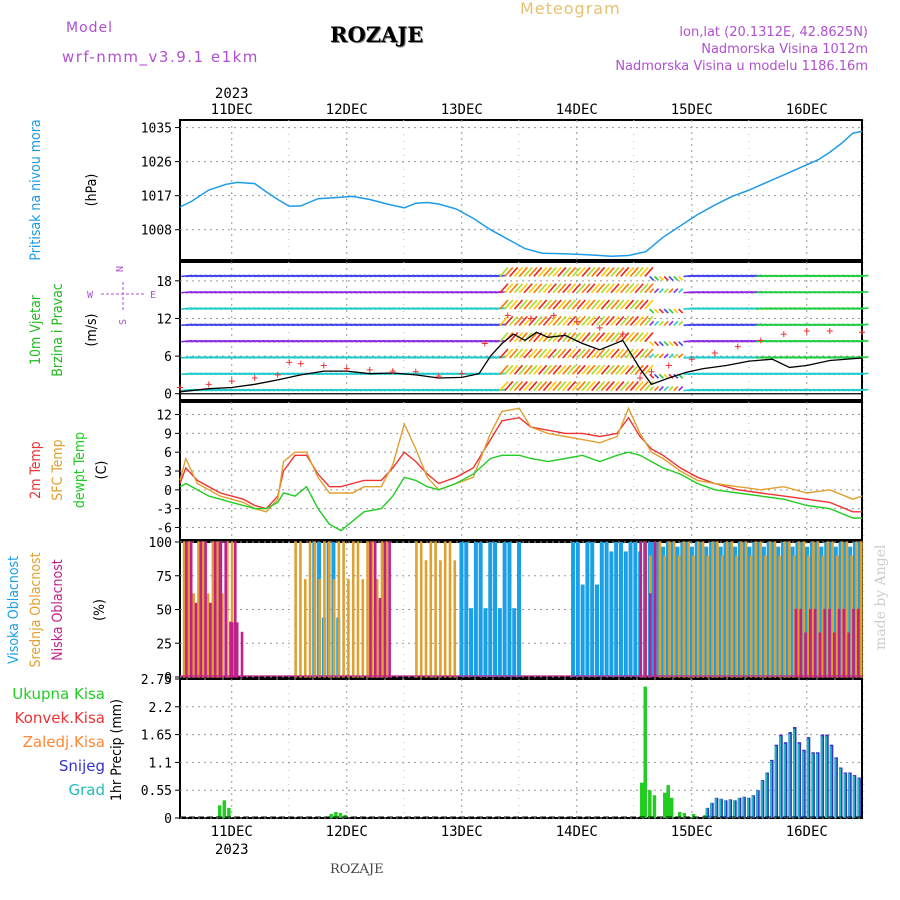 The image size is (900, 900). What do you see at coordinates (232, 94) in the screenshot?
I see `year-label-top: 2023` at bounding box center [232, 94].